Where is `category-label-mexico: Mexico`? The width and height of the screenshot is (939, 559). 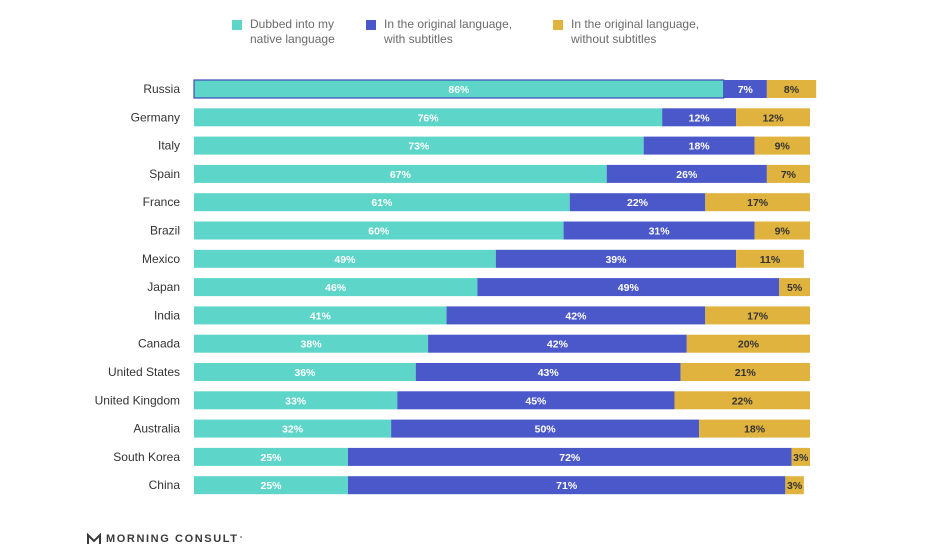 category-label-mexico: Mexico is located at coordinates (161, 259).